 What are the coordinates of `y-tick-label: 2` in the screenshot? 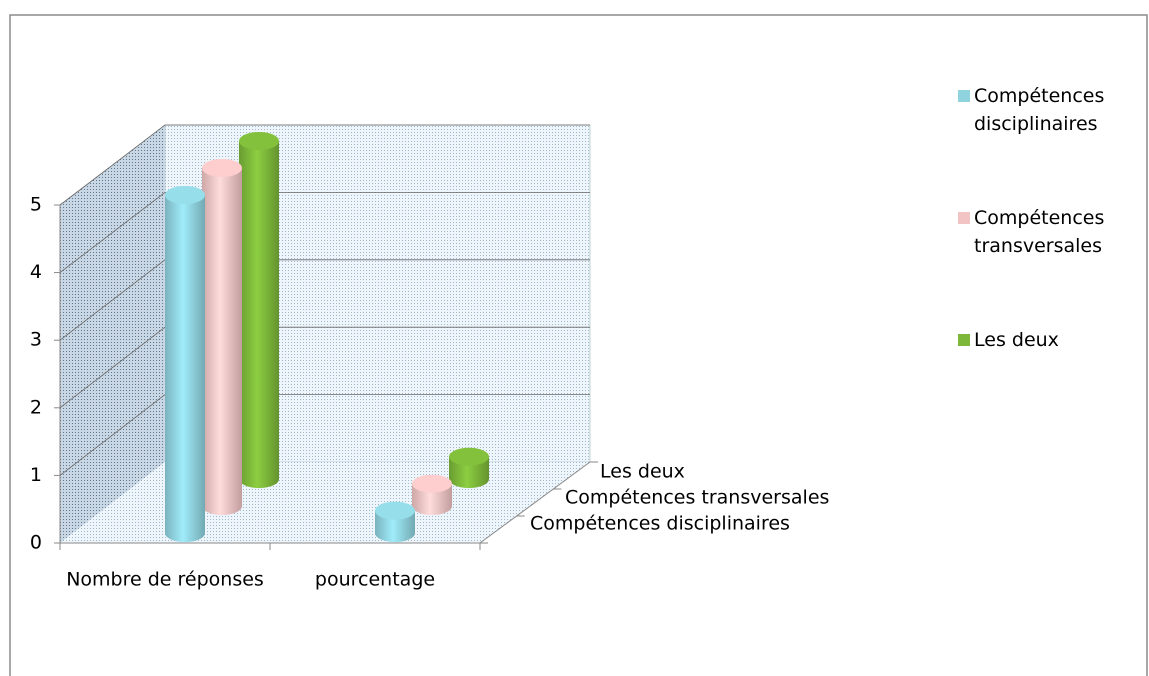 It's located at (36, 407).